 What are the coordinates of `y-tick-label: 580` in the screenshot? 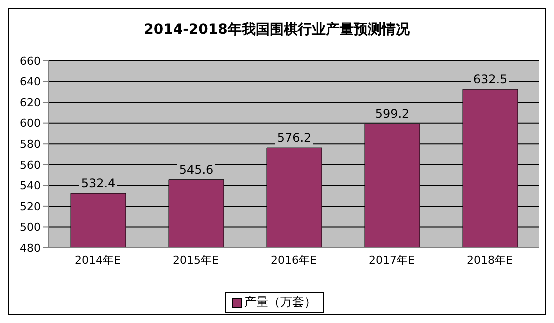 It's located at (30, 145).